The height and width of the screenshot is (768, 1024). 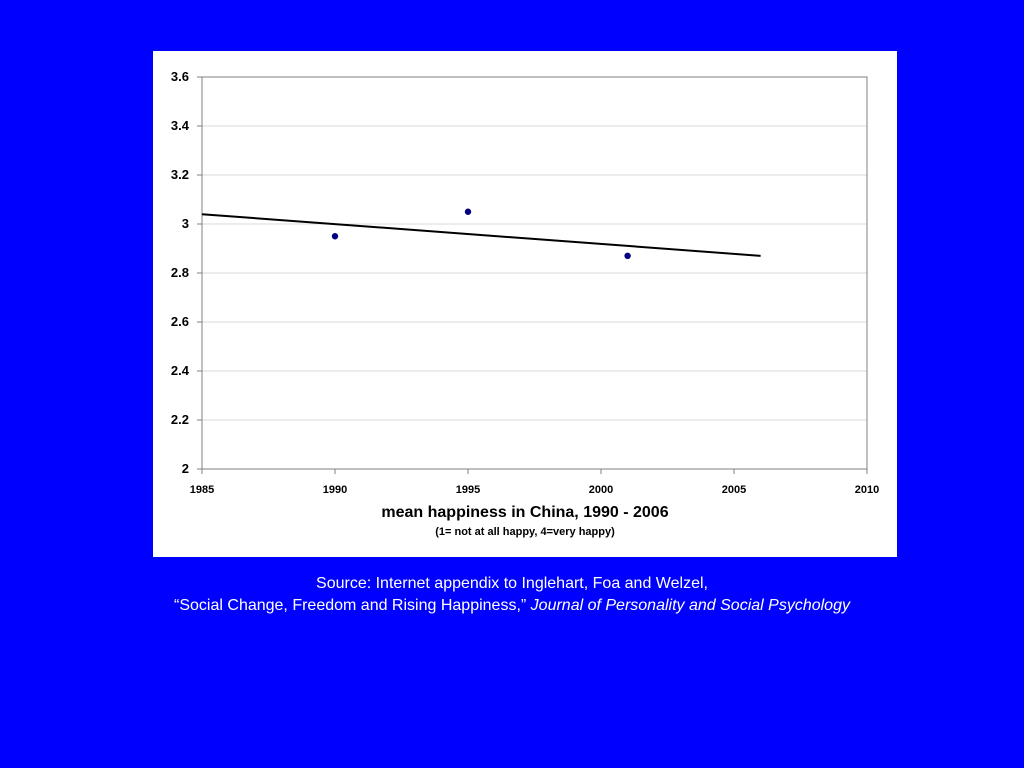 What do you see at coordinates (180, 174) in the screenshot?
I see `y-tick-label: 3.2` at bounding box center [180, 174].